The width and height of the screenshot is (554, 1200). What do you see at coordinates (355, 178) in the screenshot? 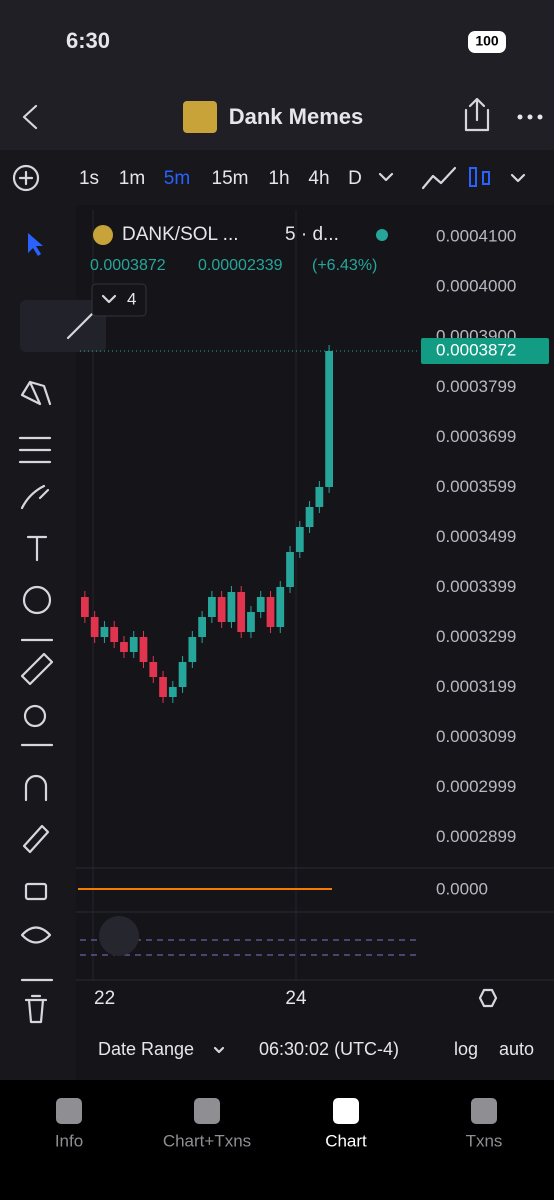
I see `interval-button: D` at bounding box center [355, 178].